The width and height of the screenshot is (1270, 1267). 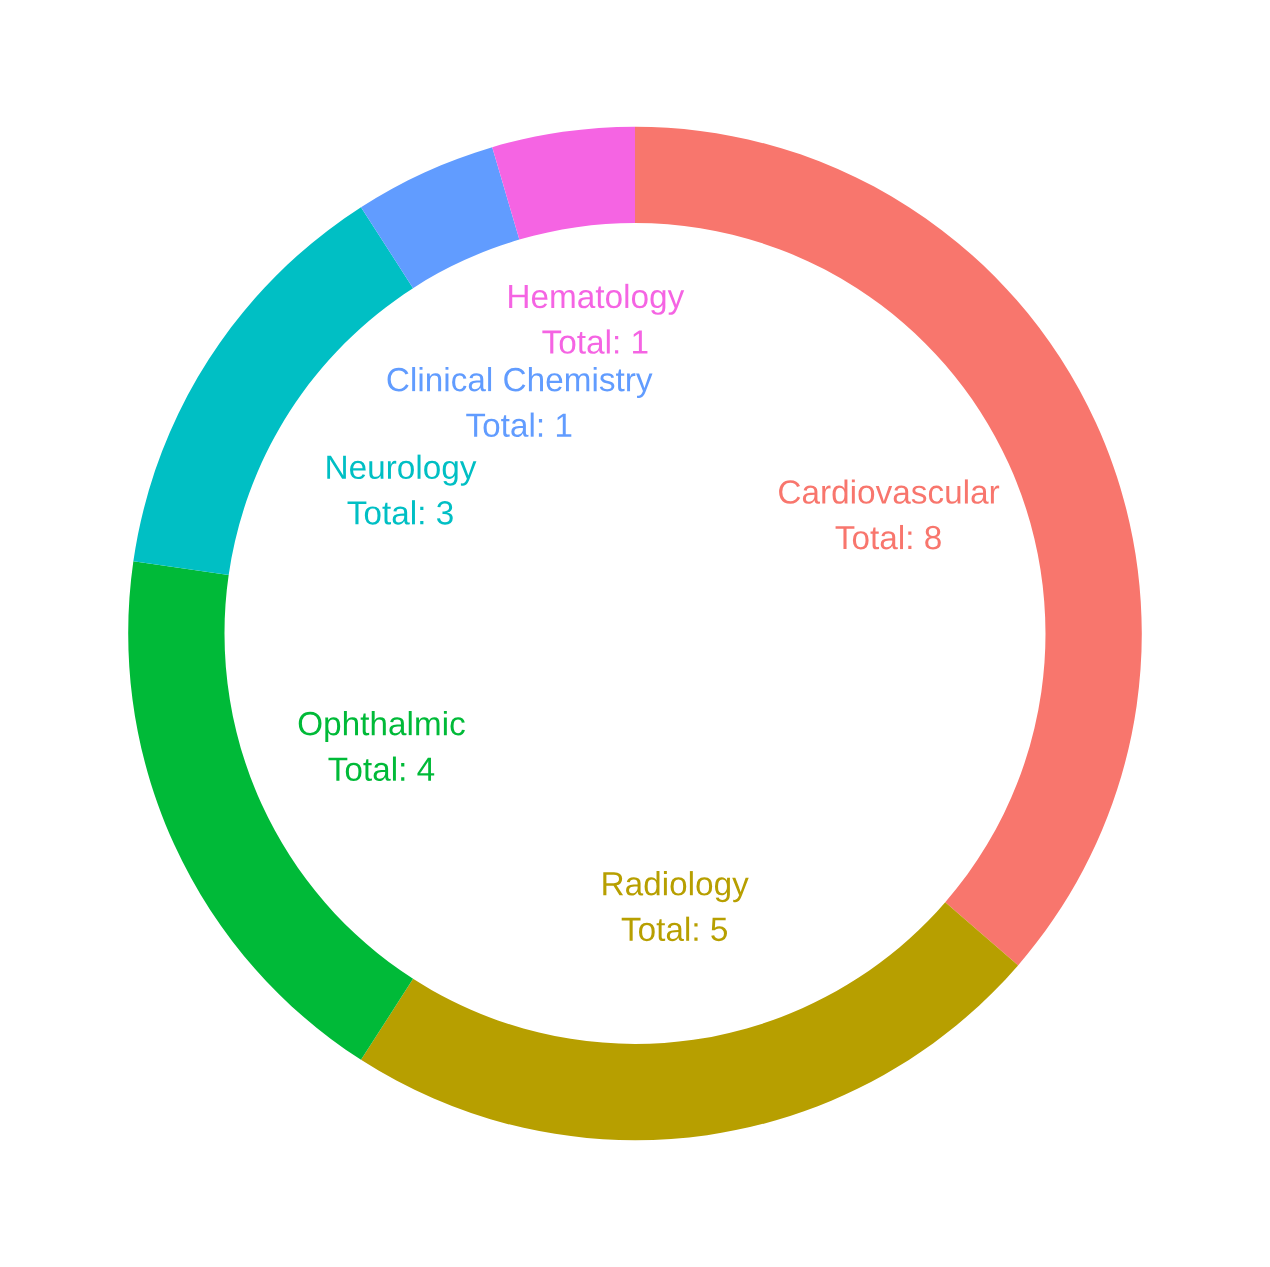 What do you see at coordinates (520, 382) in the screenshot?
I see `slice-label: Clinical Chemistry` at bounding box center [520, 382].